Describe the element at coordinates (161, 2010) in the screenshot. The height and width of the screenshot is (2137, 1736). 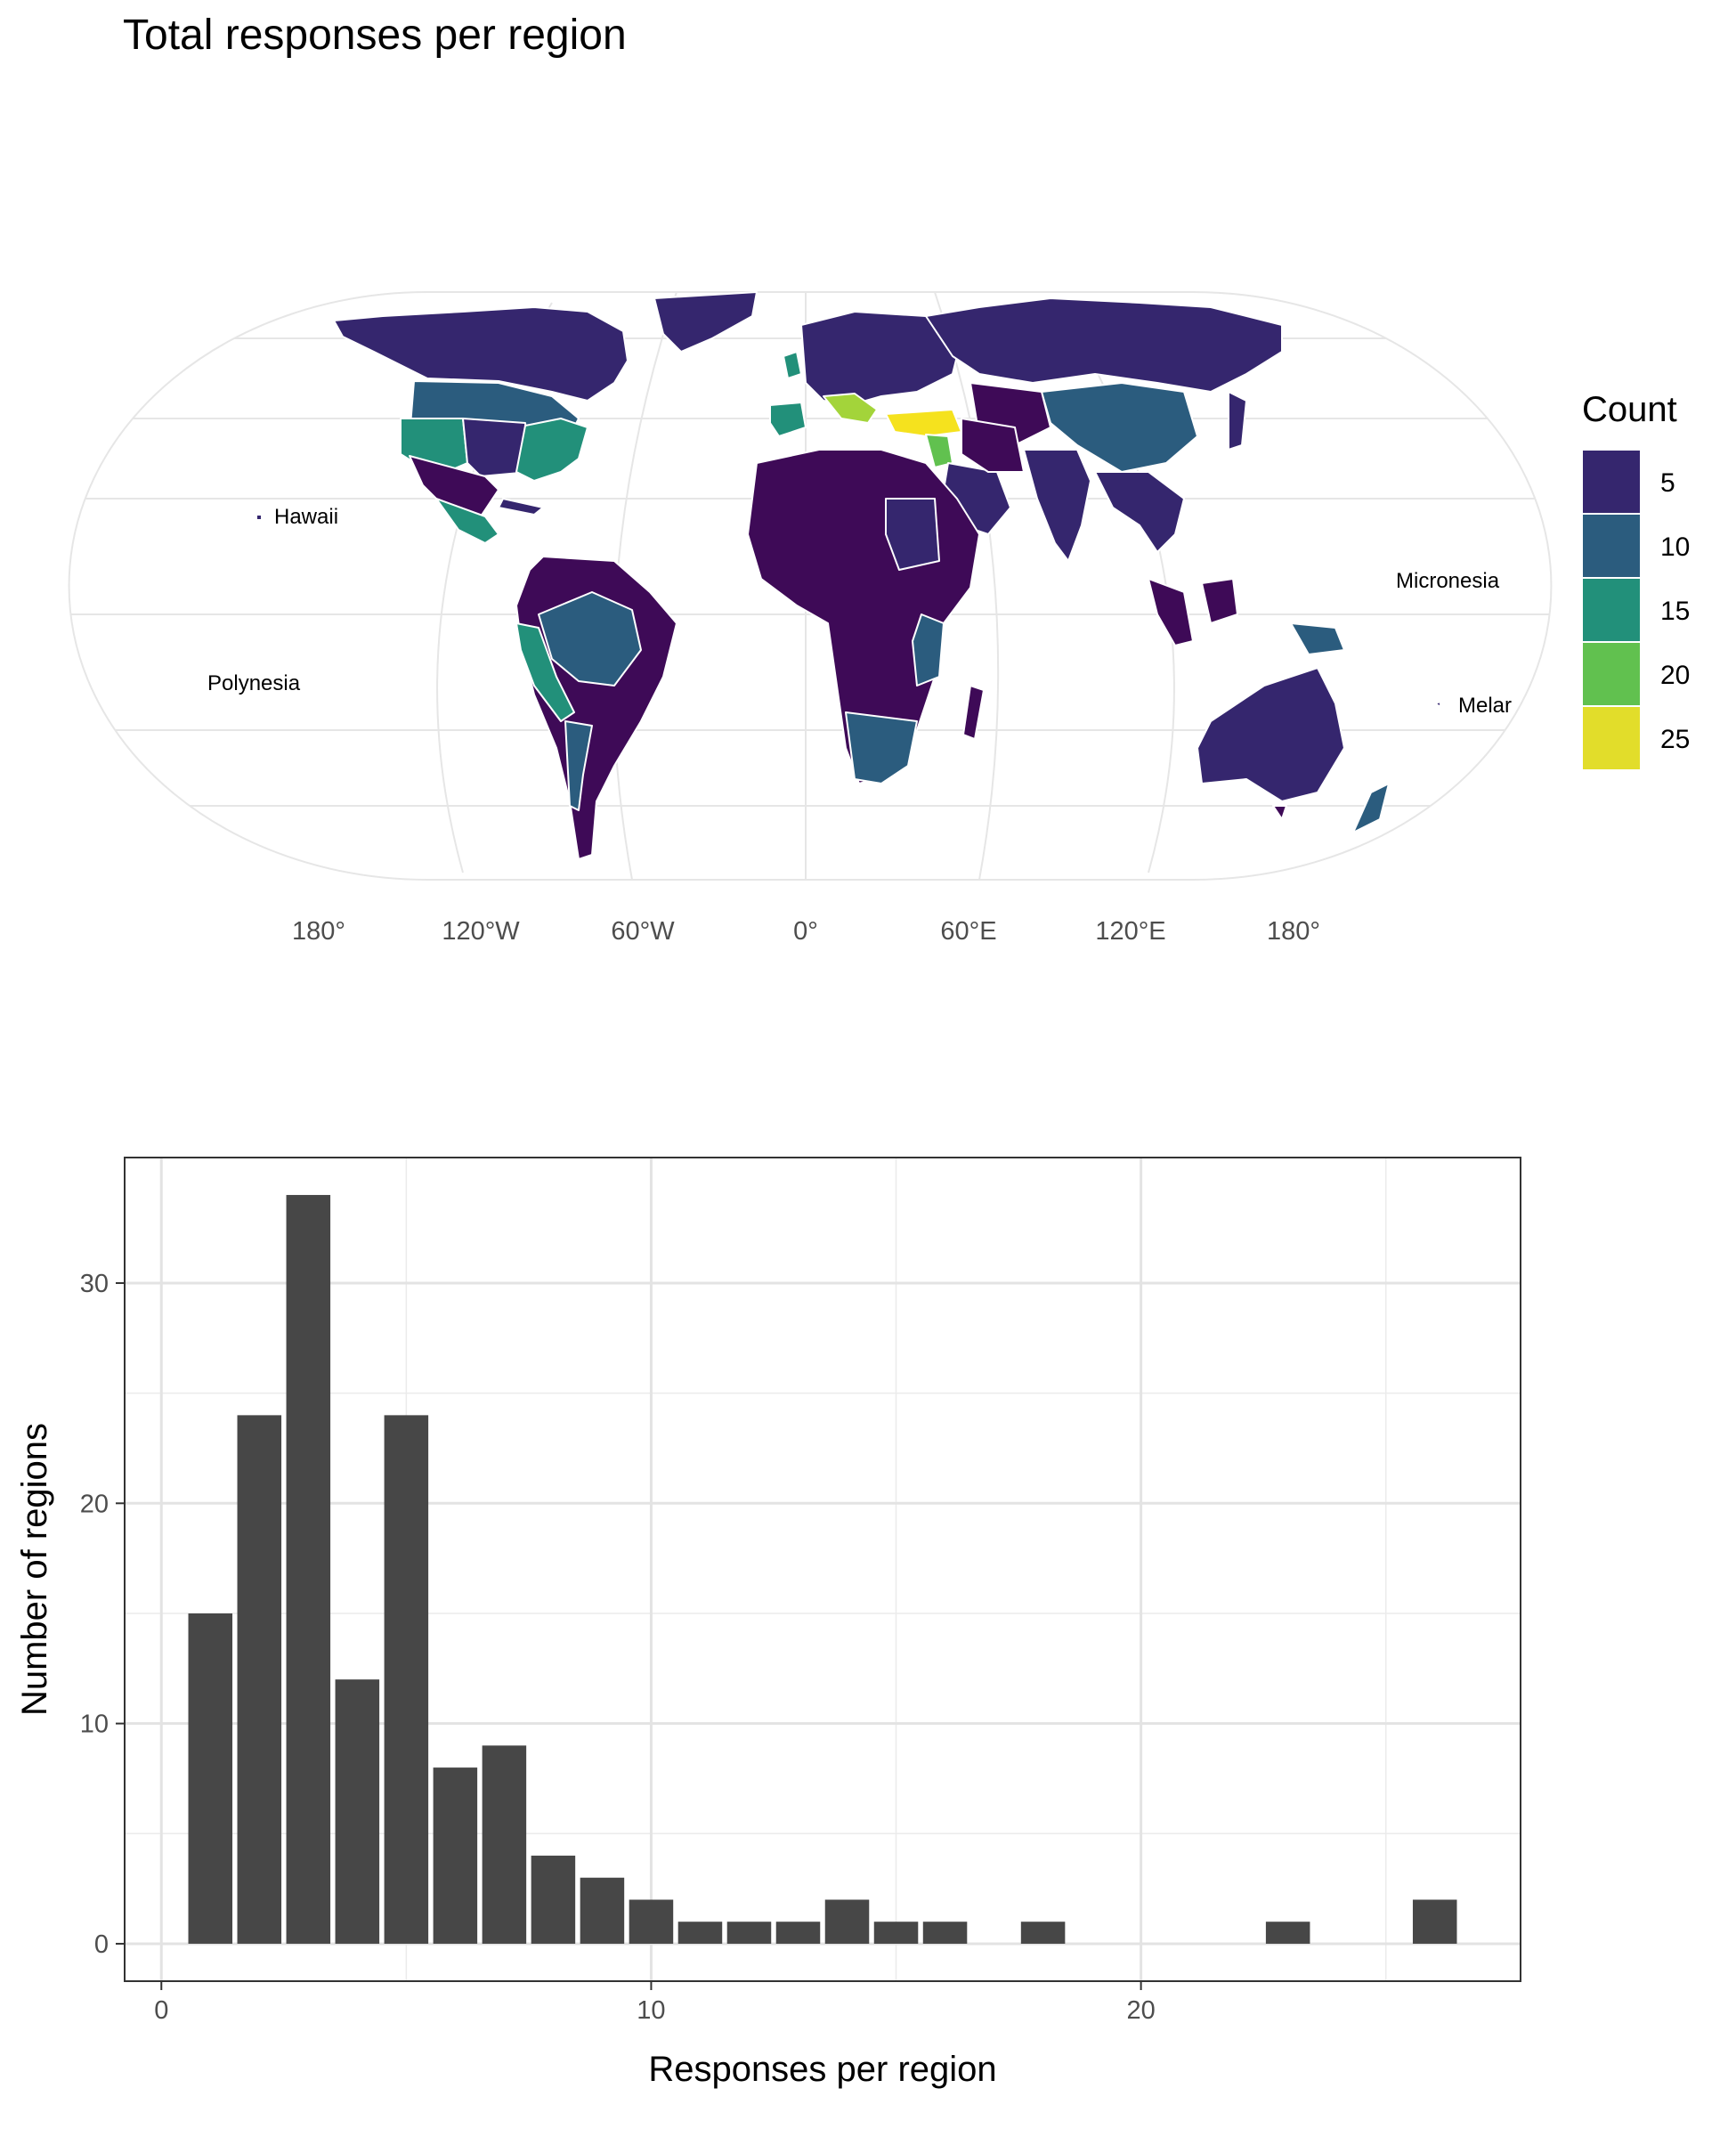
I see `x-tick-label: 0` at that location.